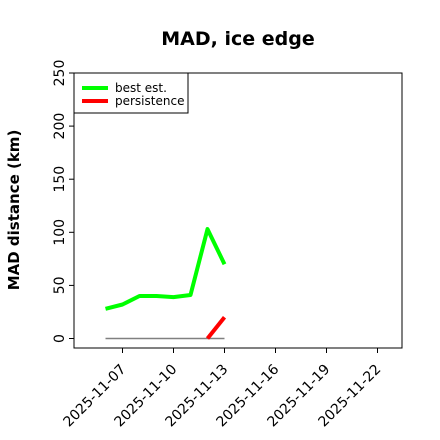 This screenshot has width=440, height=440. I want to click on y-axis: 0 50 100 150 200 250, so click(63, 201).